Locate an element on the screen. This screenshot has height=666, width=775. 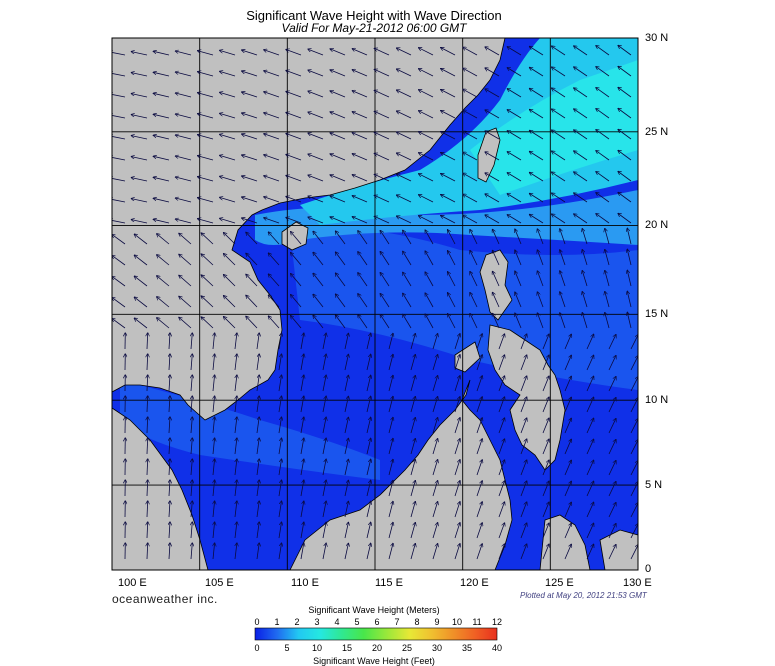
meter-tick: 11 is located at coordinates (476, 622).